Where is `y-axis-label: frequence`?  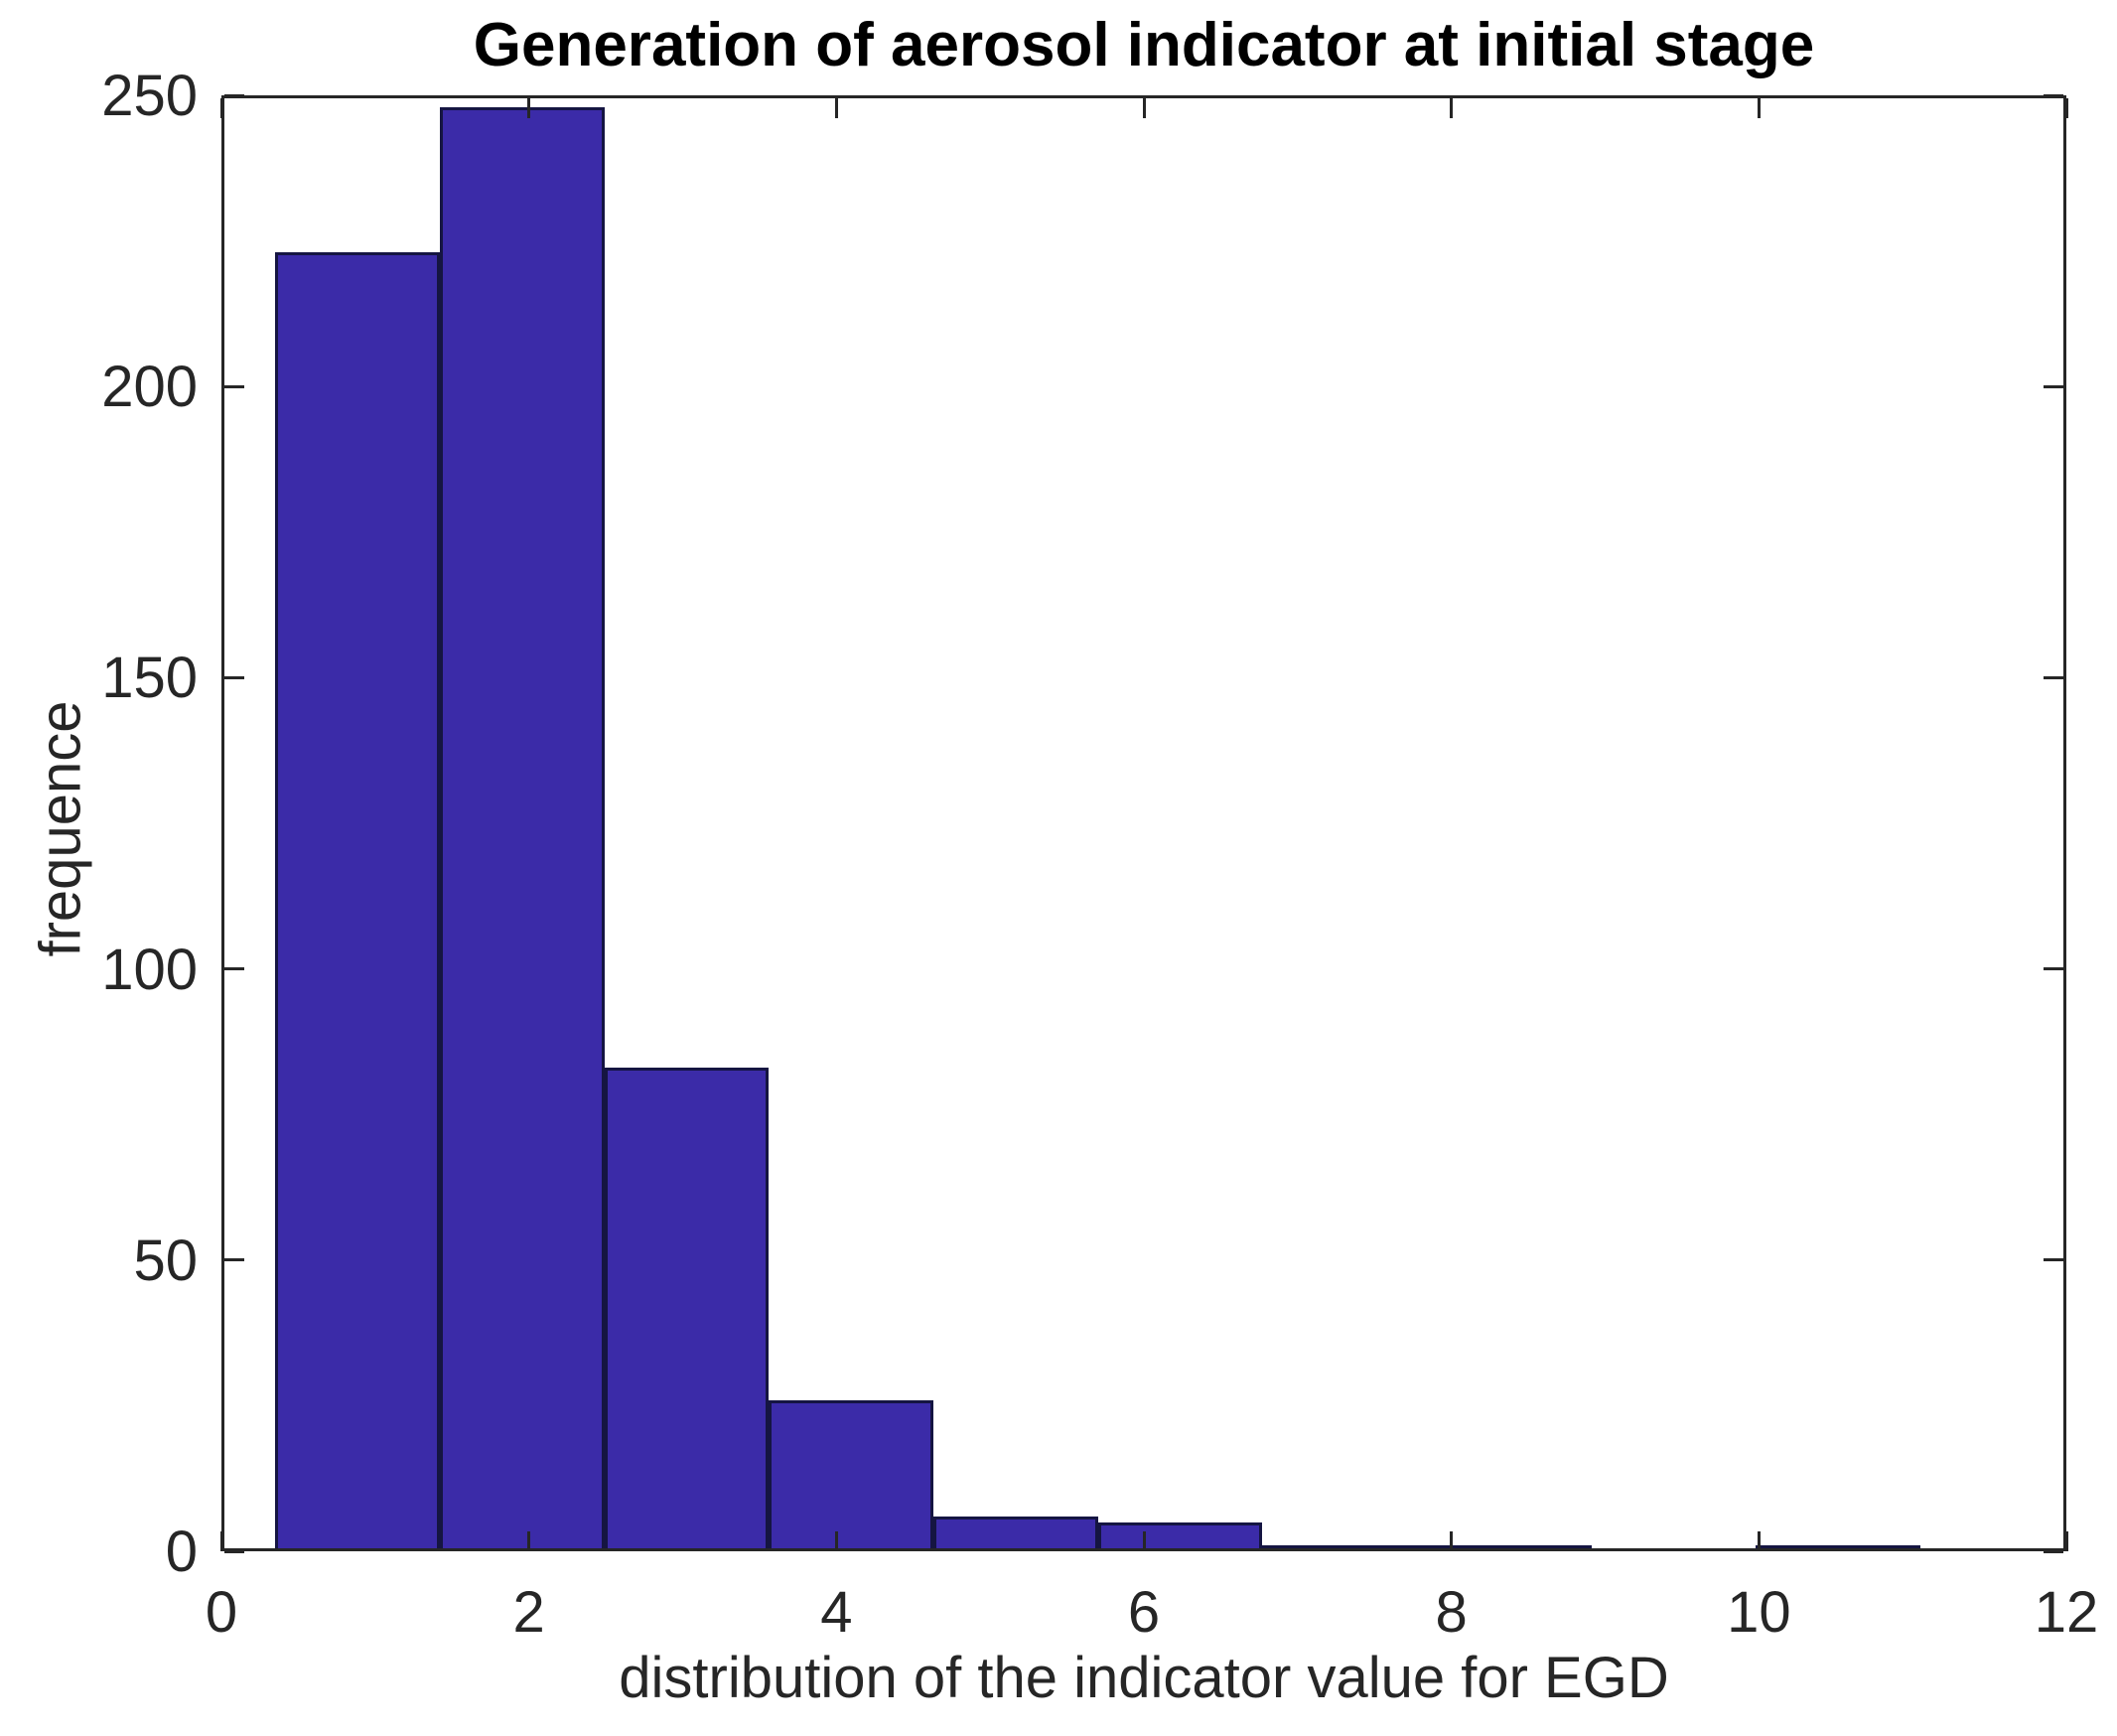 y-axis-label: frequence is located at coordinates (60, 828).